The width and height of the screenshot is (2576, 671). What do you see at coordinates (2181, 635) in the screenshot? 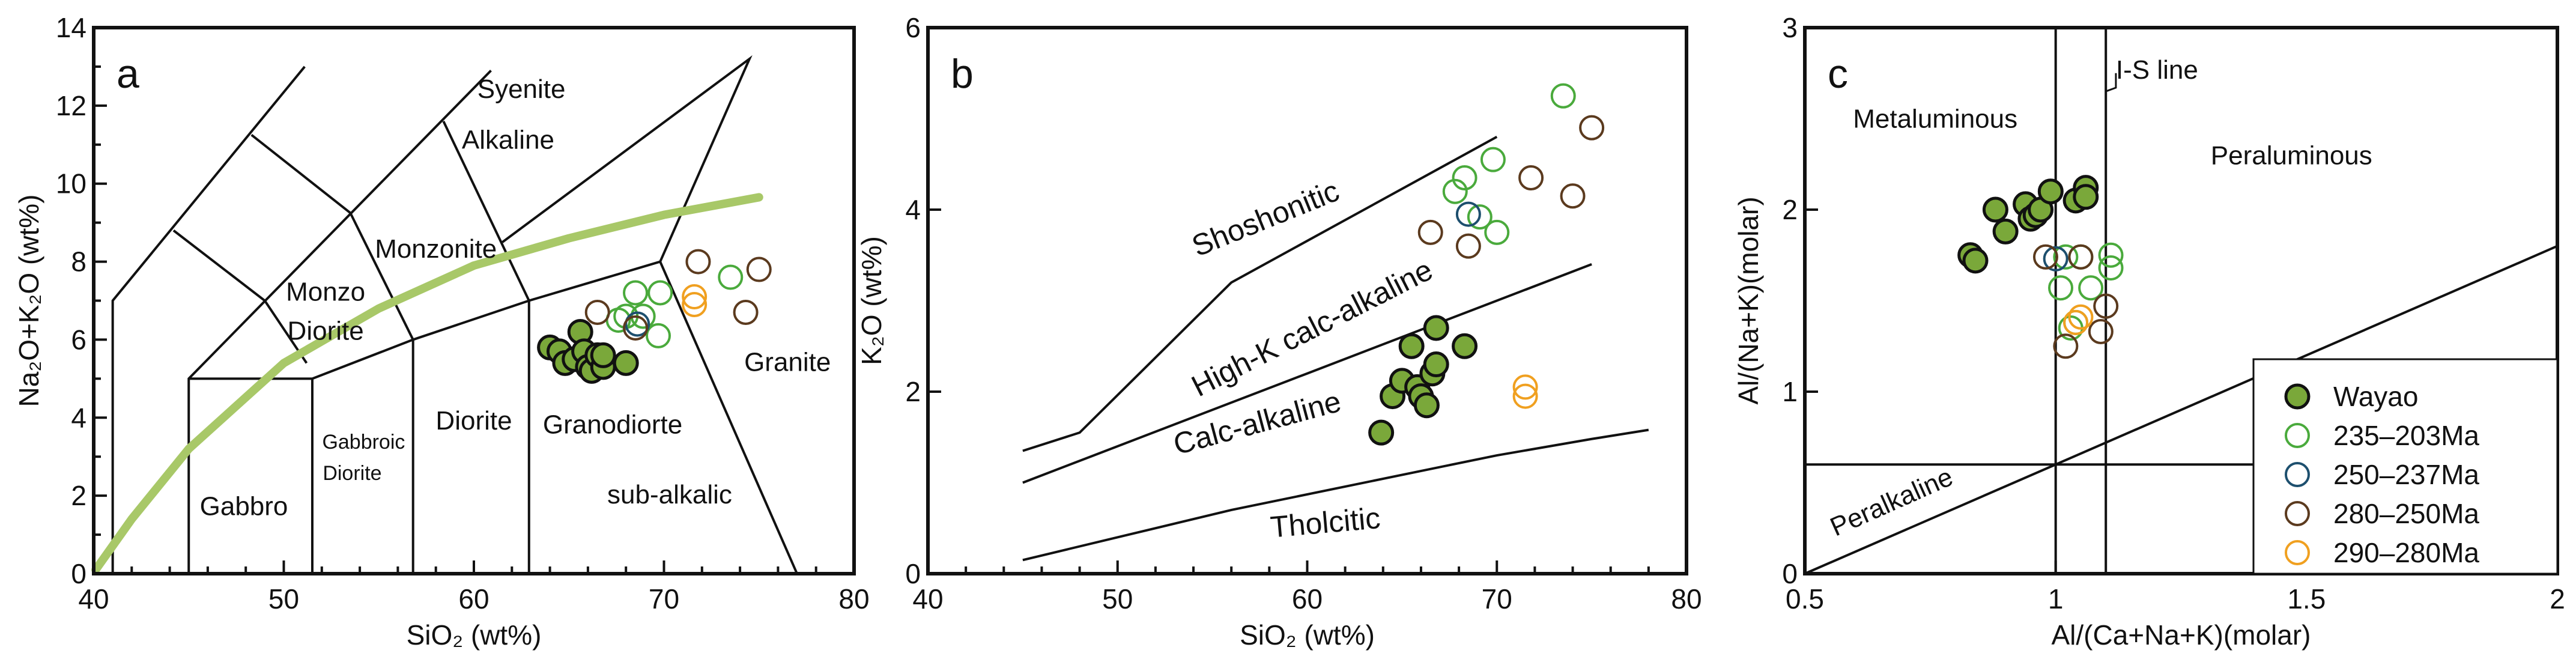
I see `x-axis-label: Al/(Ca+Na+K)(molar)` at bounding box center [2181, 635].